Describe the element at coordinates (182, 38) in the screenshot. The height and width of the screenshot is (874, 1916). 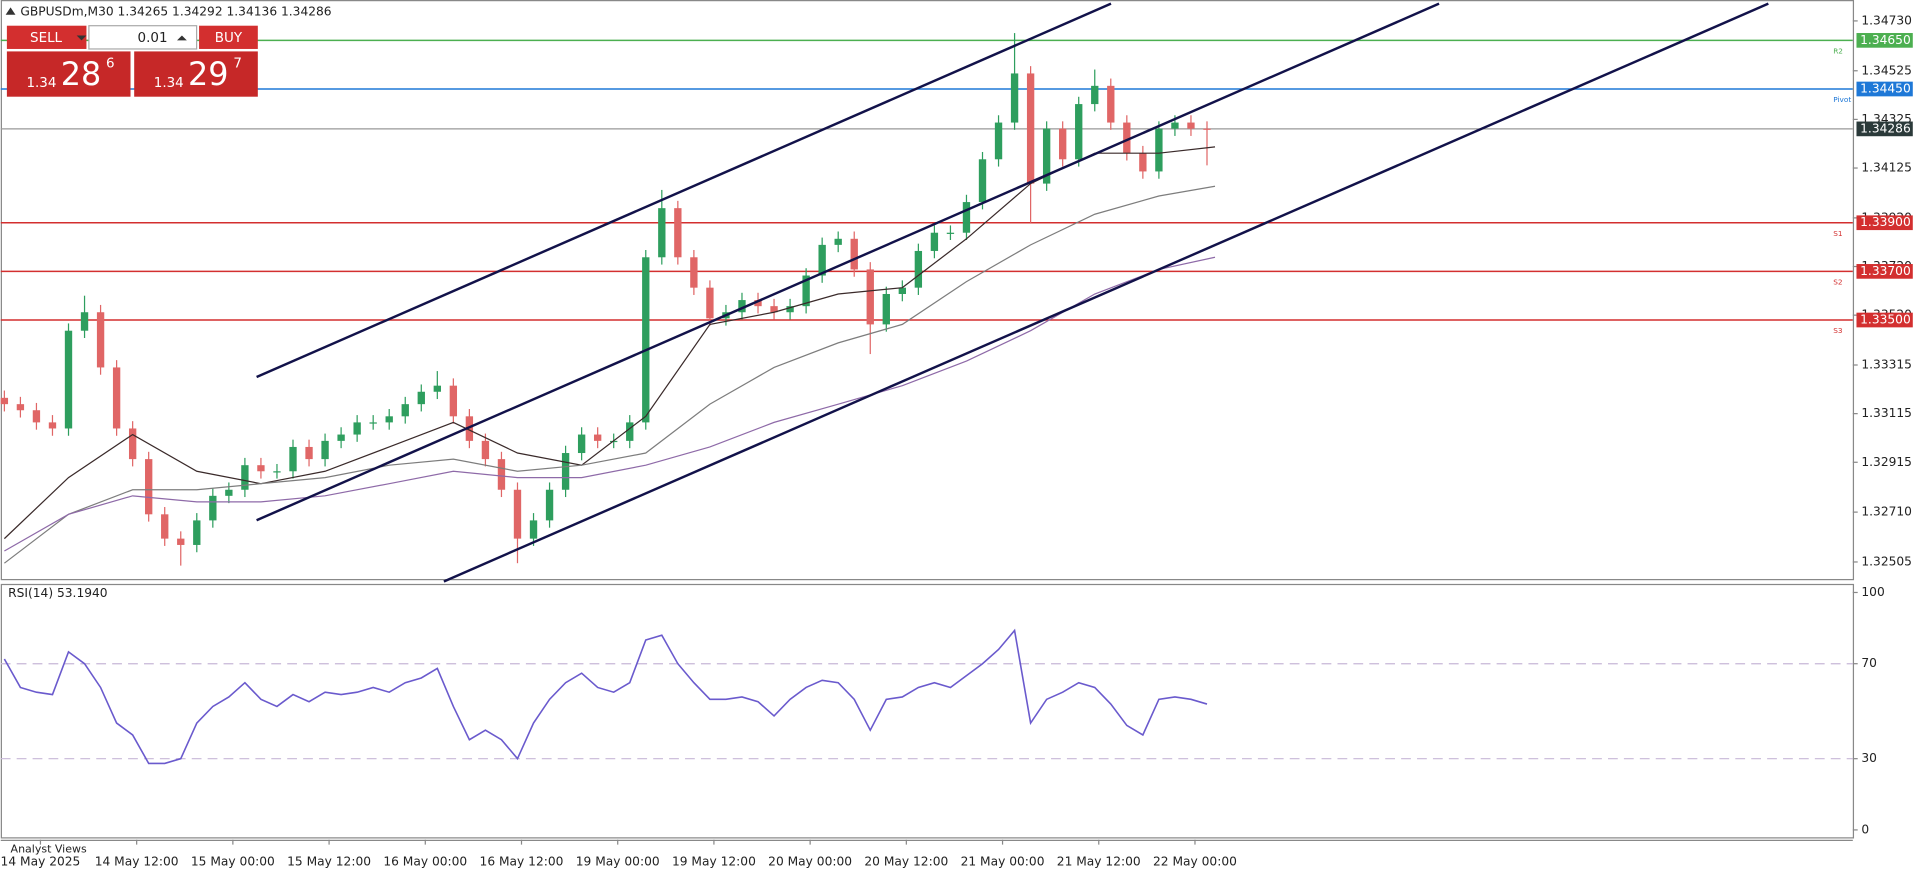
I see `volume-up` at that location.